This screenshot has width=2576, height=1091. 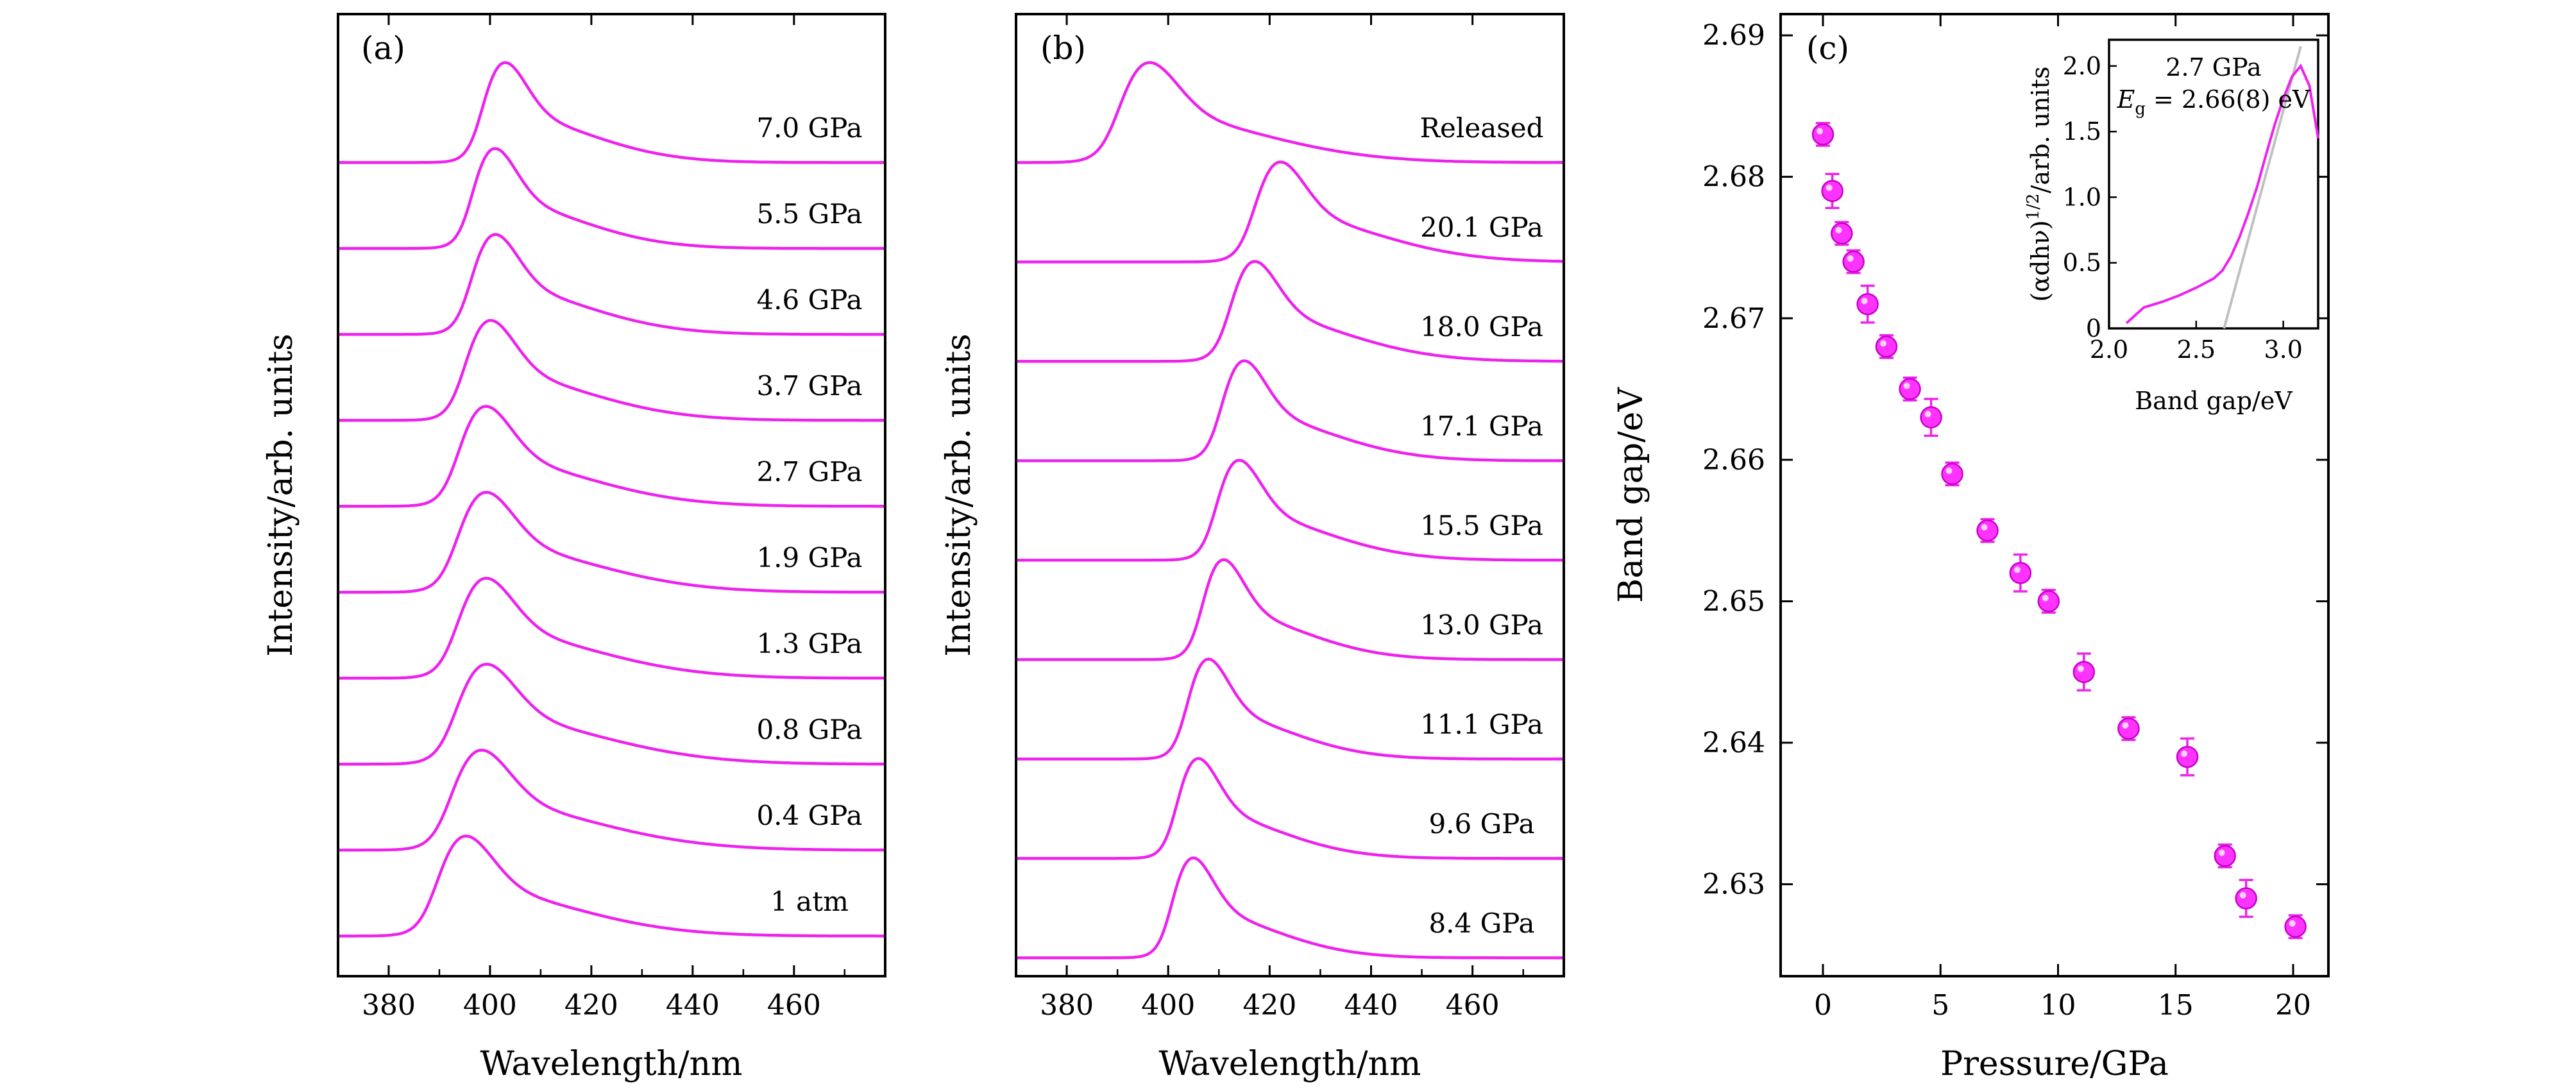 What do you see at coordinates (1063, 48) in the screenshot?
I see `panel-b-label: (b)` at bounding box center [1063, 48].